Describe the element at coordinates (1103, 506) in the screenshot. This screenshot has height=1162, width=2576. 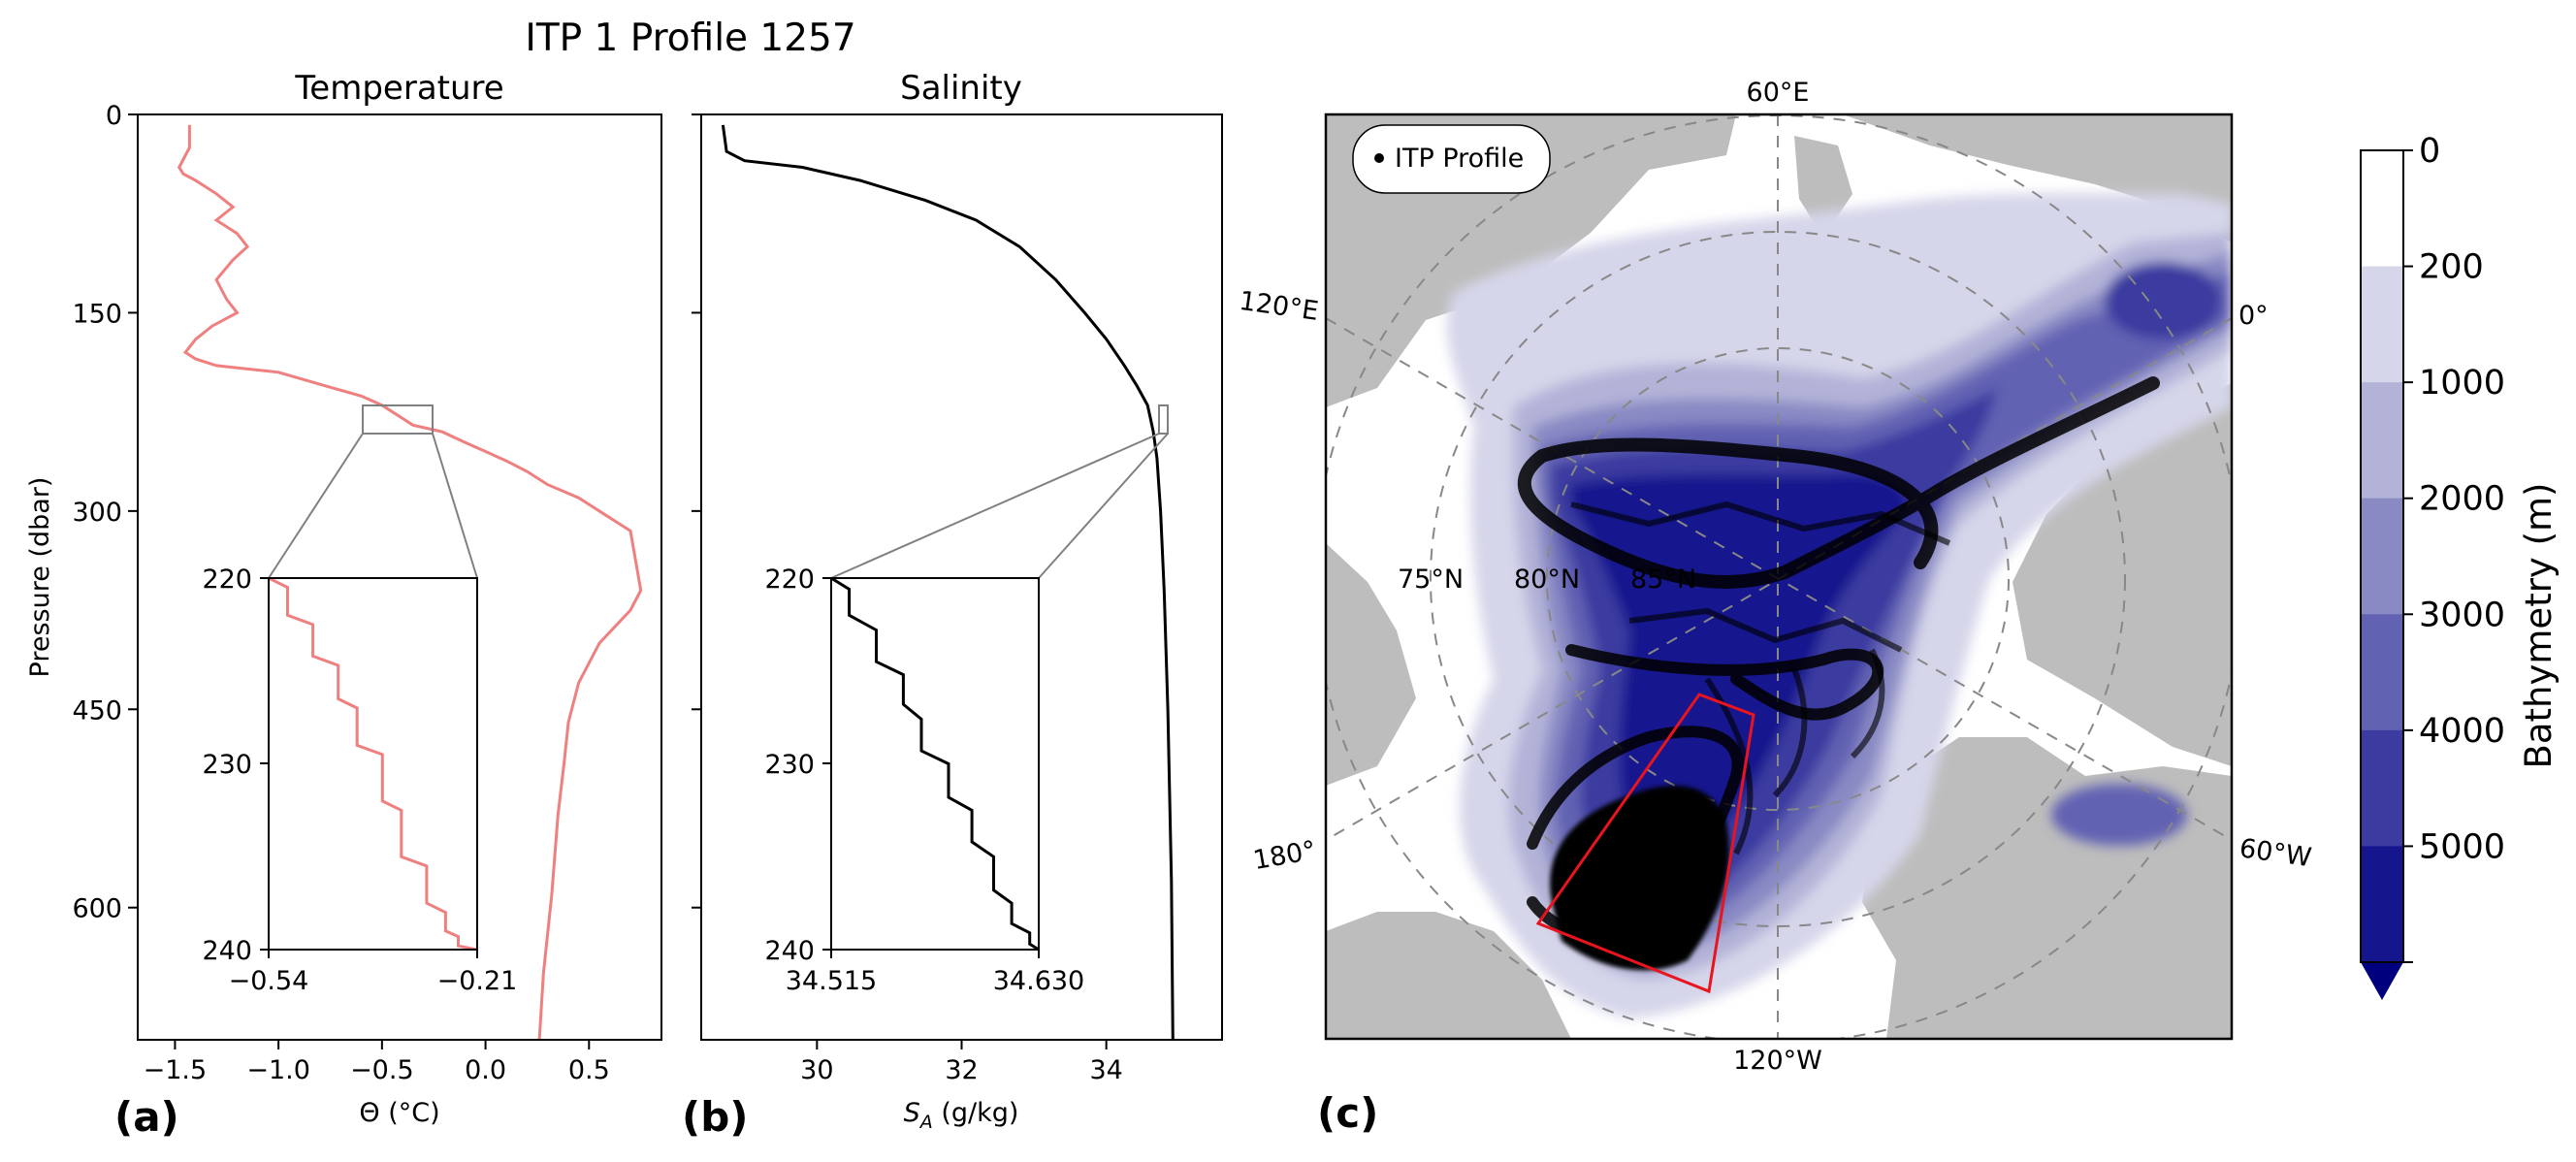
I see `salinity-connector-right` at that location.